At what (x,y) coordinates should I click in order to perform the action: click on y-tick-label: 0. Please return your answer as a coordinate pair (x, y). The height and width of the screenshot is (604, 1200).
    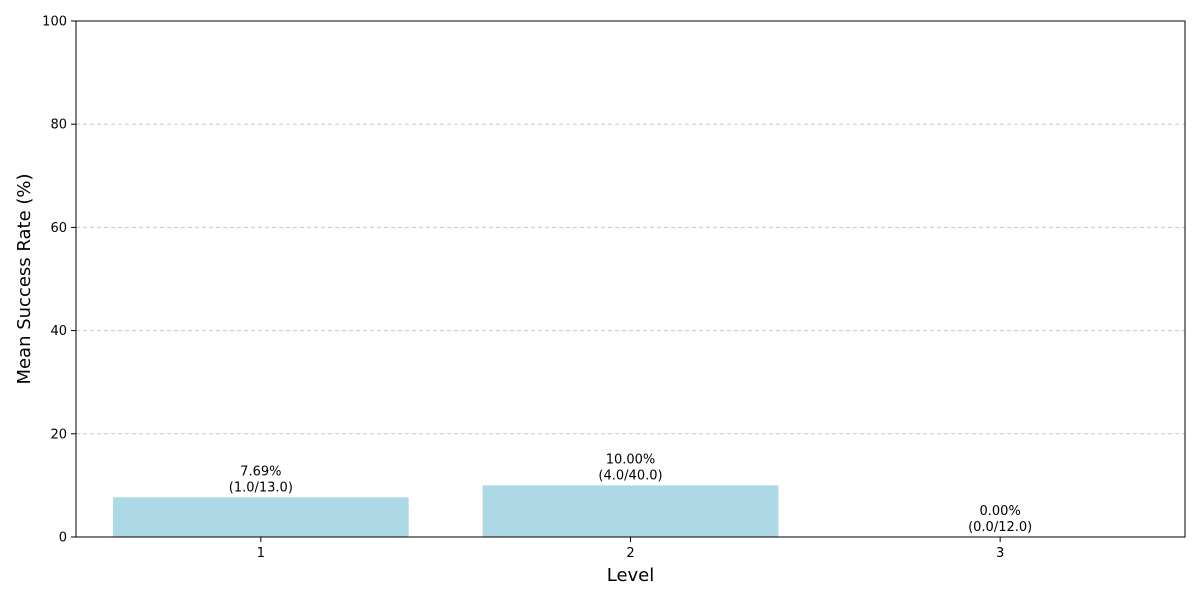
    Looking at the image, I should click on (63, 538).